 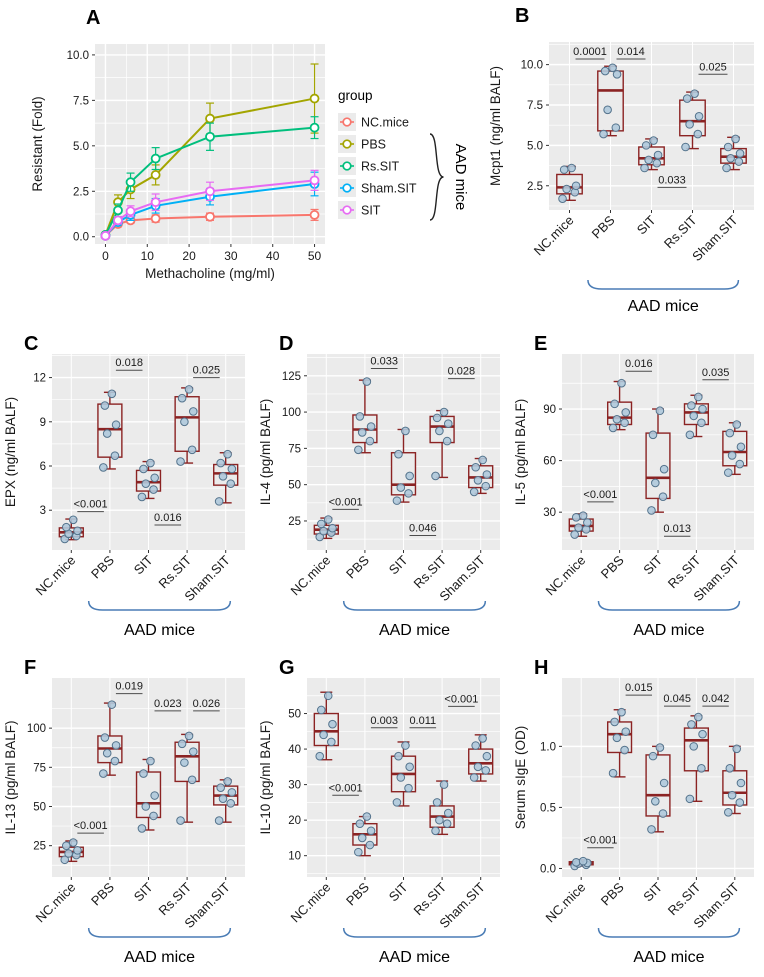 I want to click on series-SIT, so click(x=210, y=205).